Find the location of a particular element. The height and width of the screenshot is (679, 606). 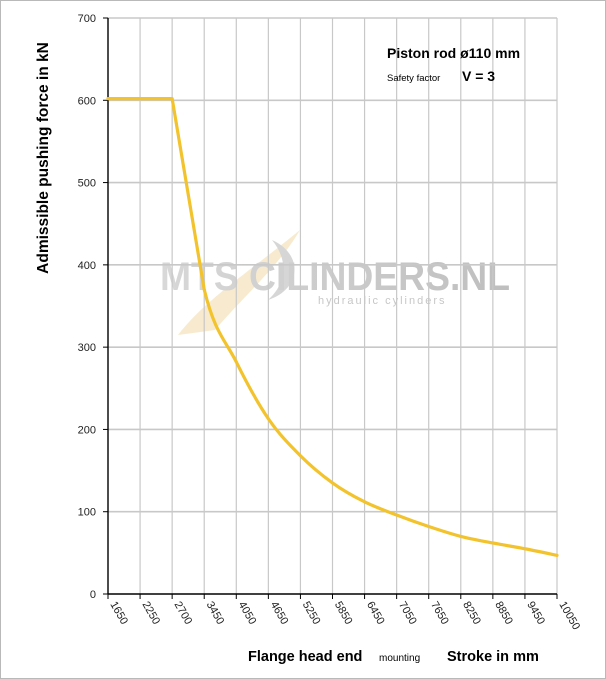

y-tick-label: 200 is located at coordinates (87, 430).